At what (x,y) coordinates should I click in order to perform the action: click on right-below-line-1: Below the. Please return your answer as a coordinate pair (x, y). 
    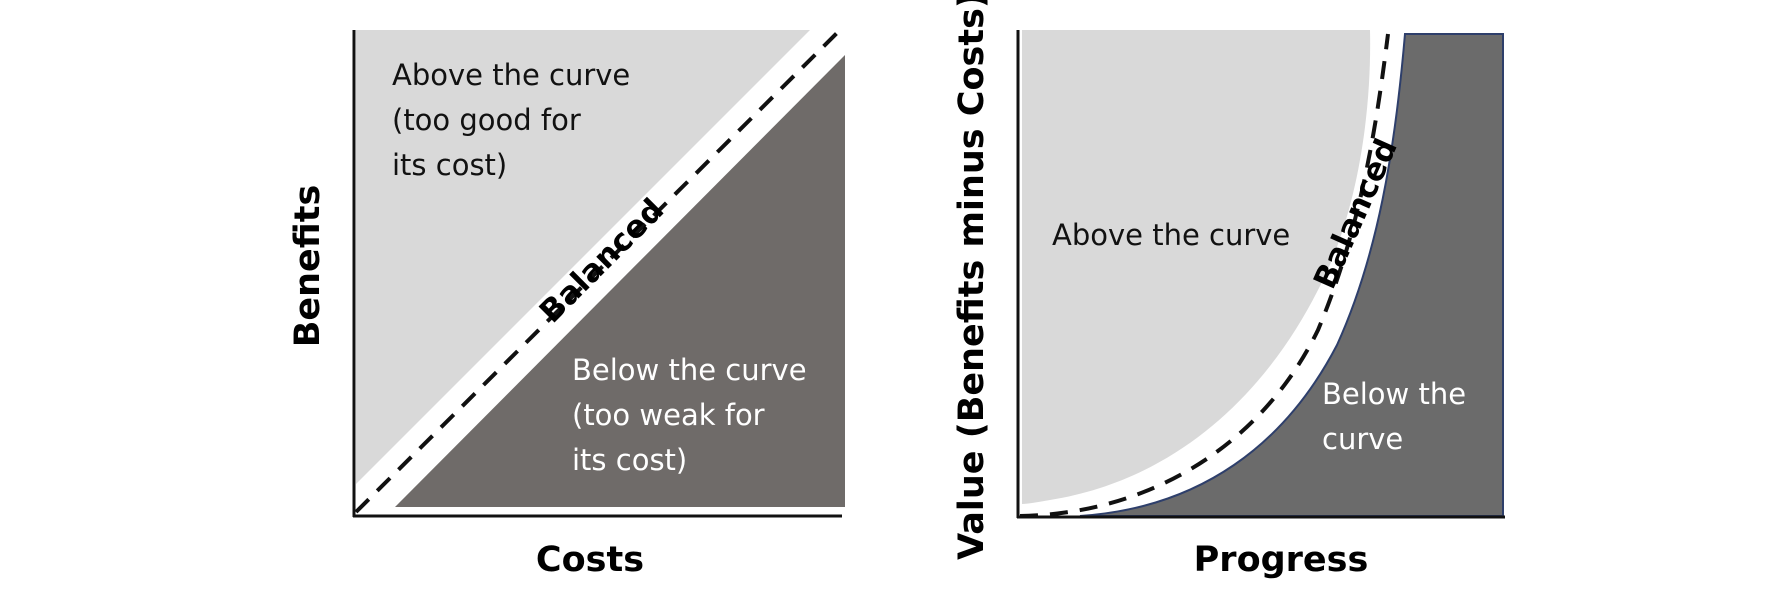
    Looking at the image, I should click on (1394, 394).